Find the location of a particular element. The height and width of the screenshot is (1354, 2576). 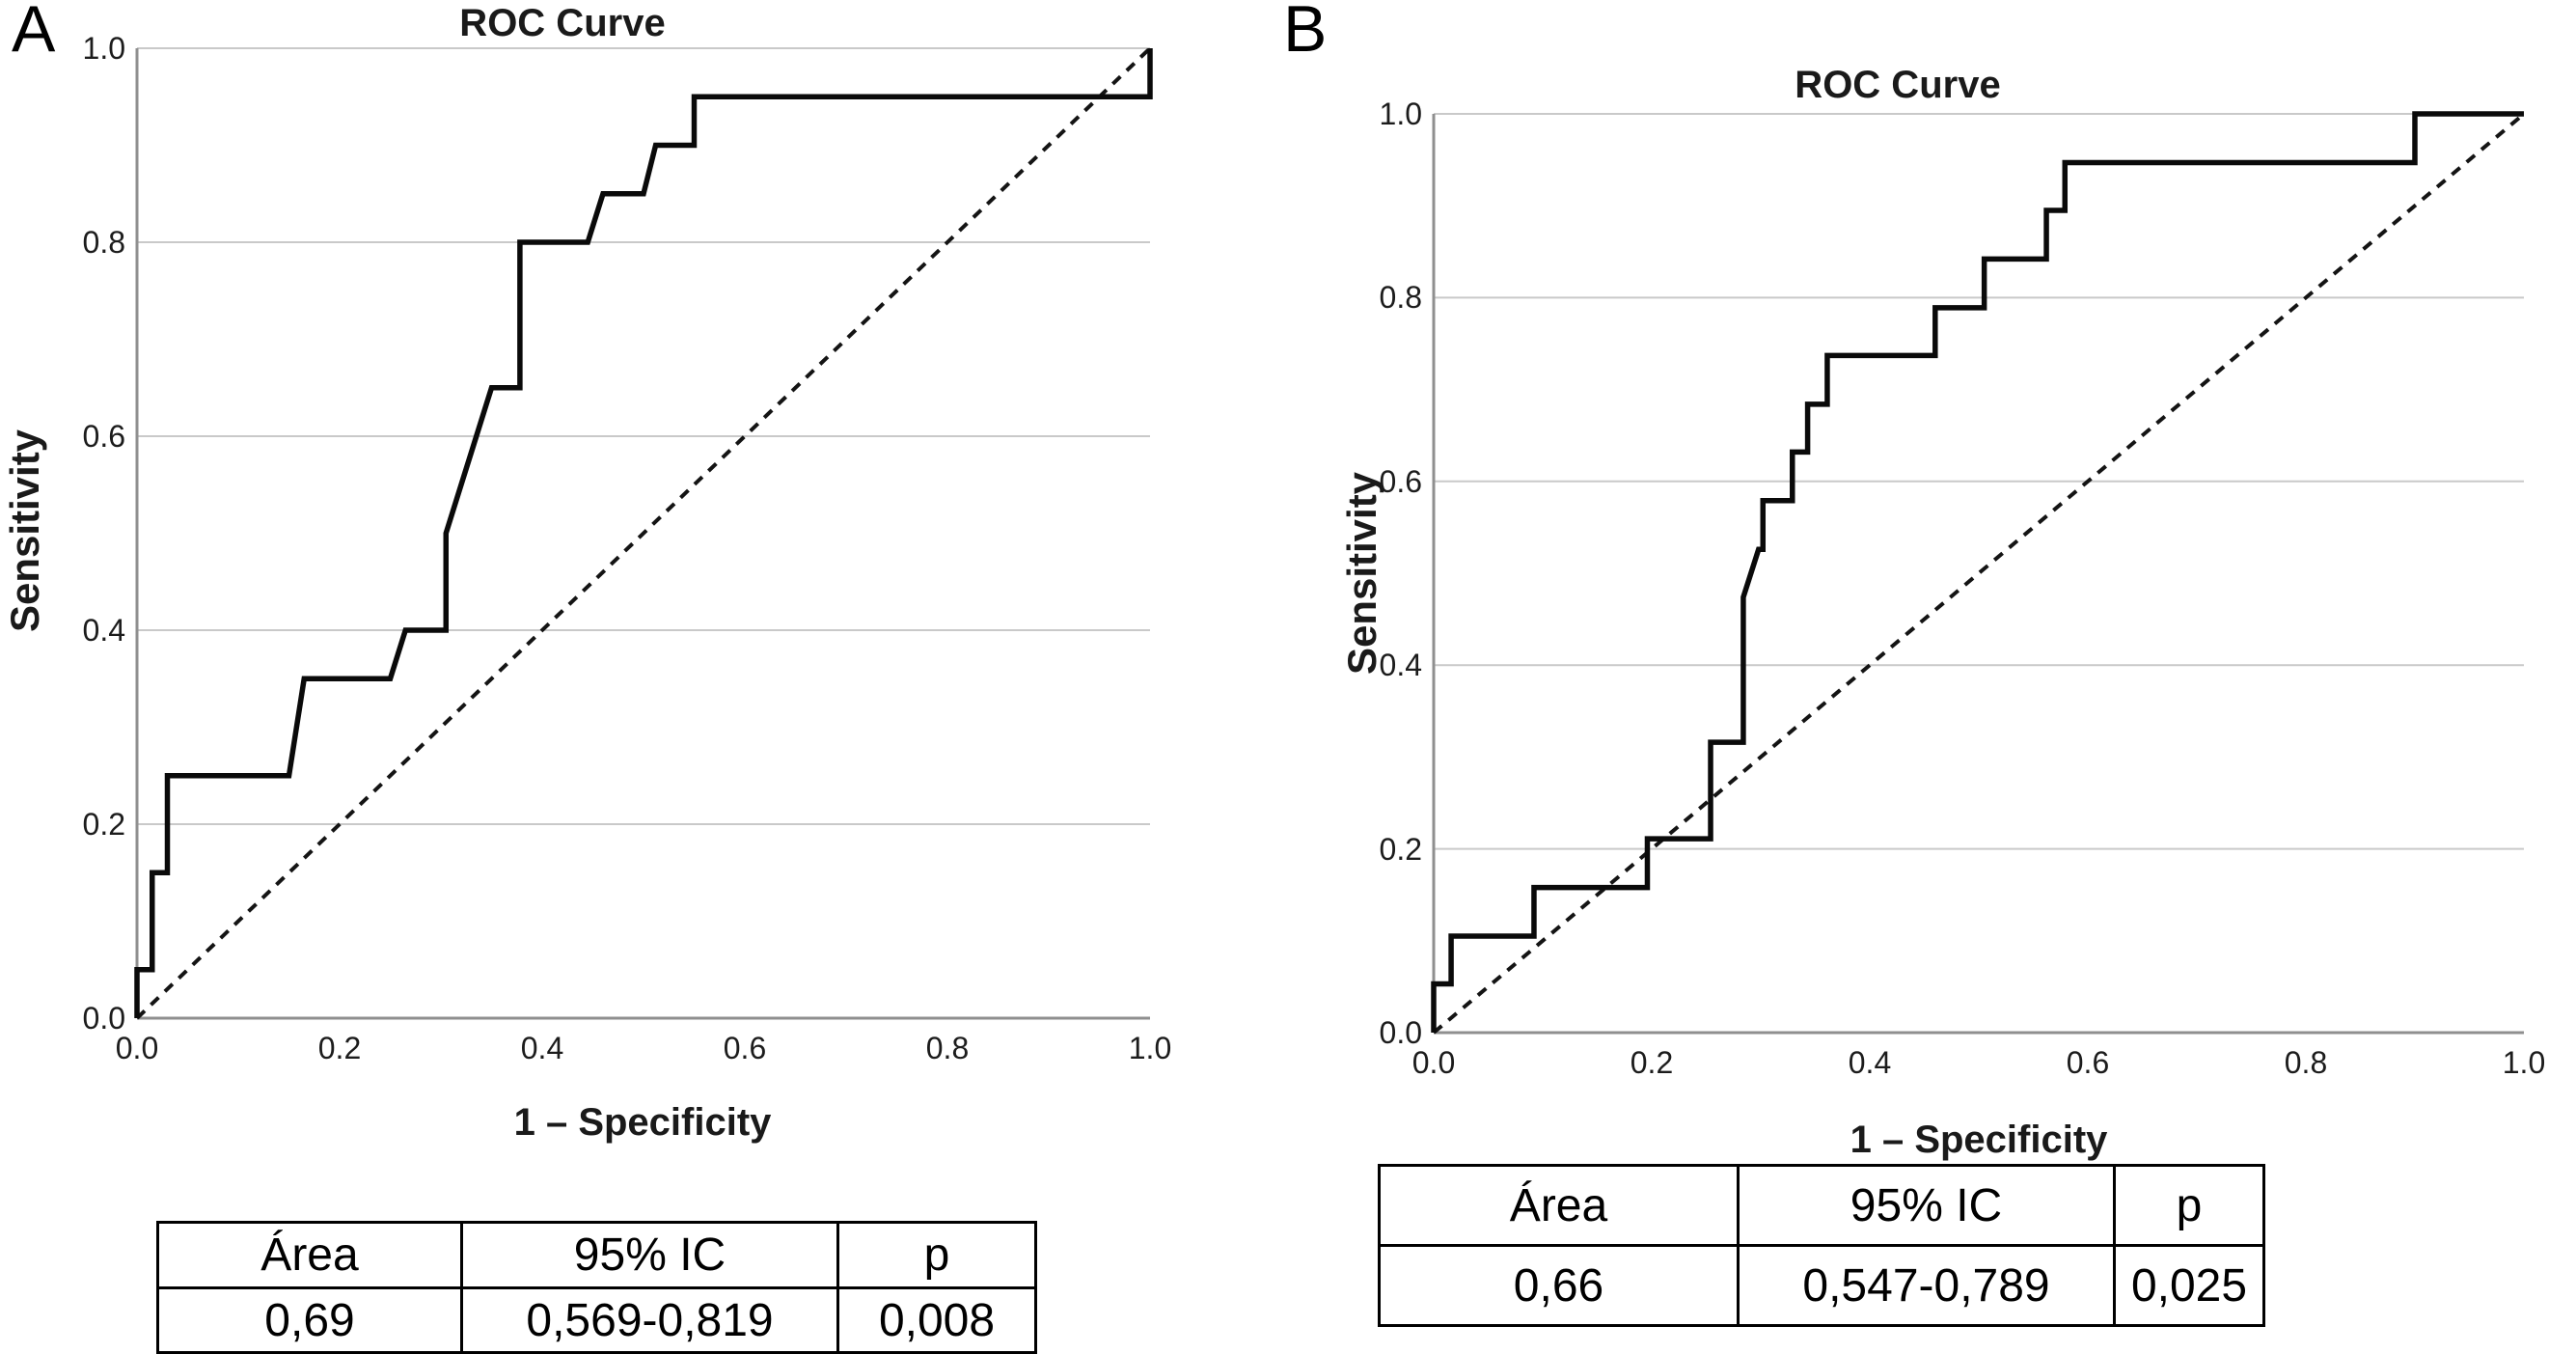

panel-b-table-header-area: Área is located at coordinates (1559, 1205).